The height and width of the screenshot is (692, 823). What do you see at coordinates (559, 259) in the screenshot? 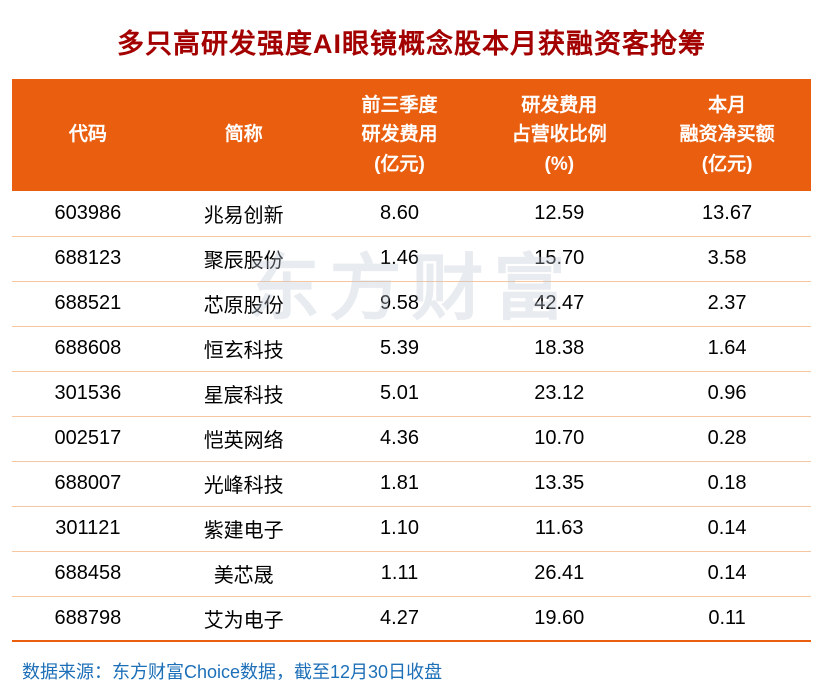
I see `table-cell: 15.70` at bounding box center [559, 259].